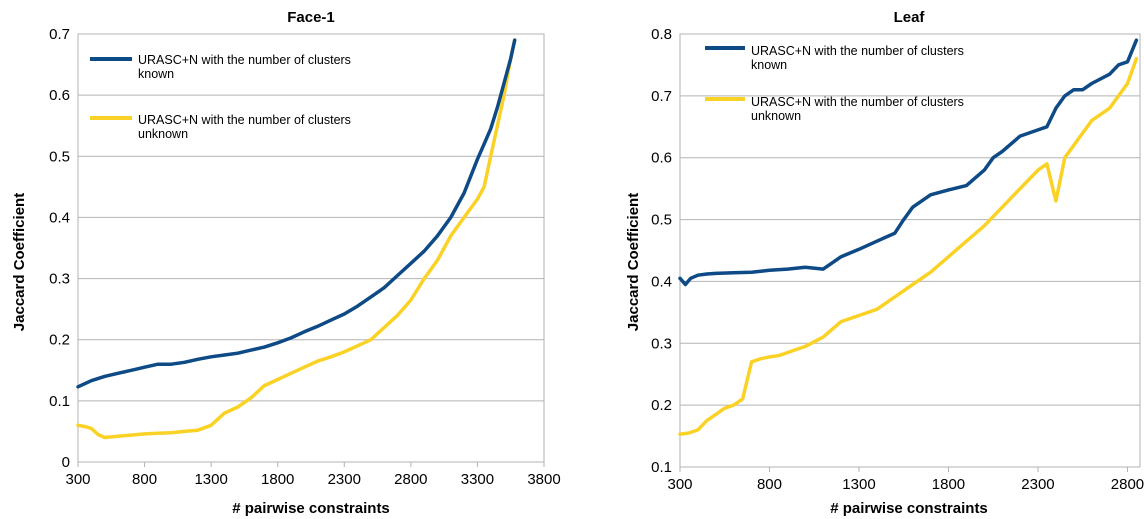 This screenshot has height=519, width=1144. What do you see at coordinates (910, 17) in the screenshot?
I see `chart-title: Leaf` at bounding box center [910, 17].